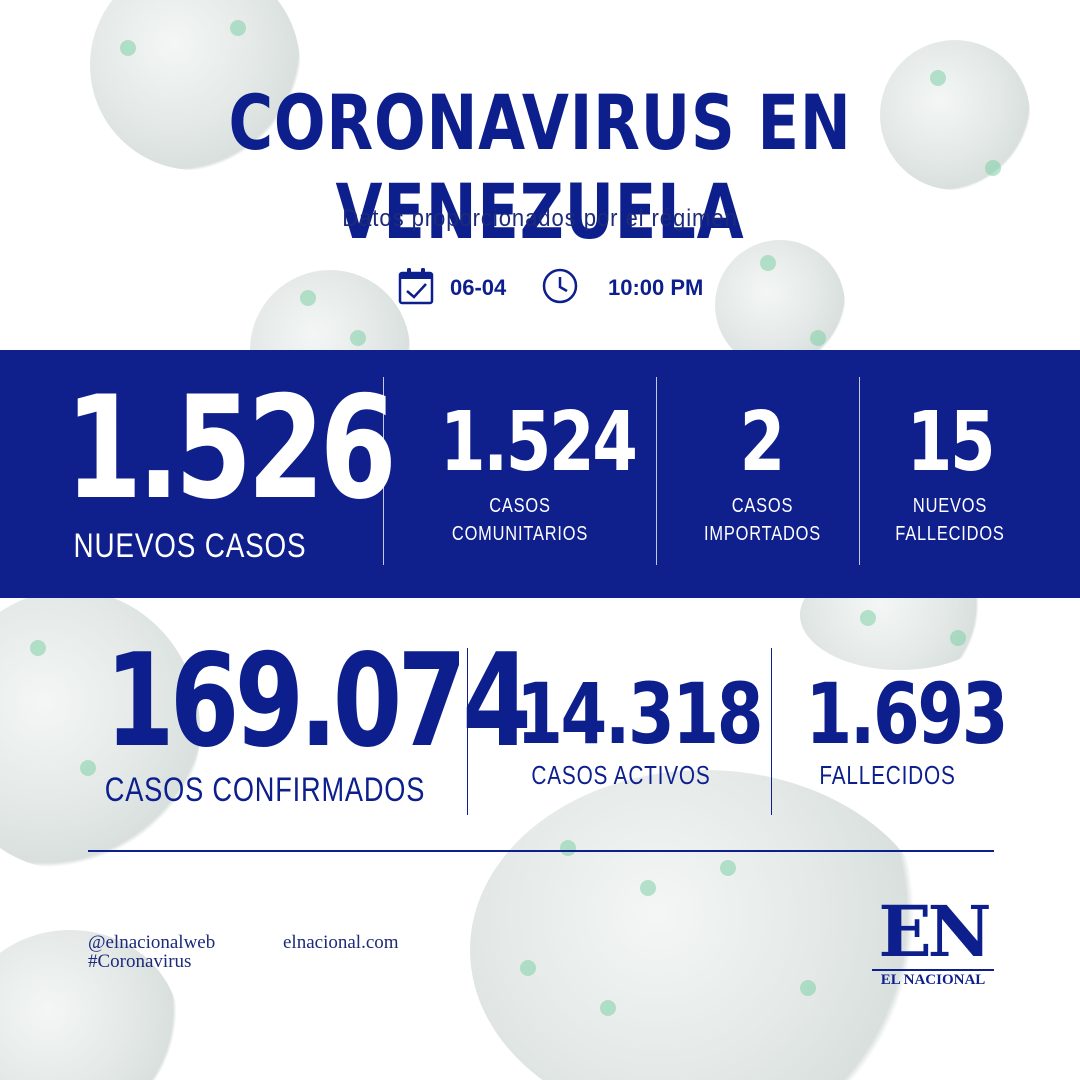 This screenshot has width=1080, height=1080. What do you see at coordinates (265, 790) in the screenshot?
I see `stat-label: CASOS CONFIRMADOS` at bounding box center [265, 790].